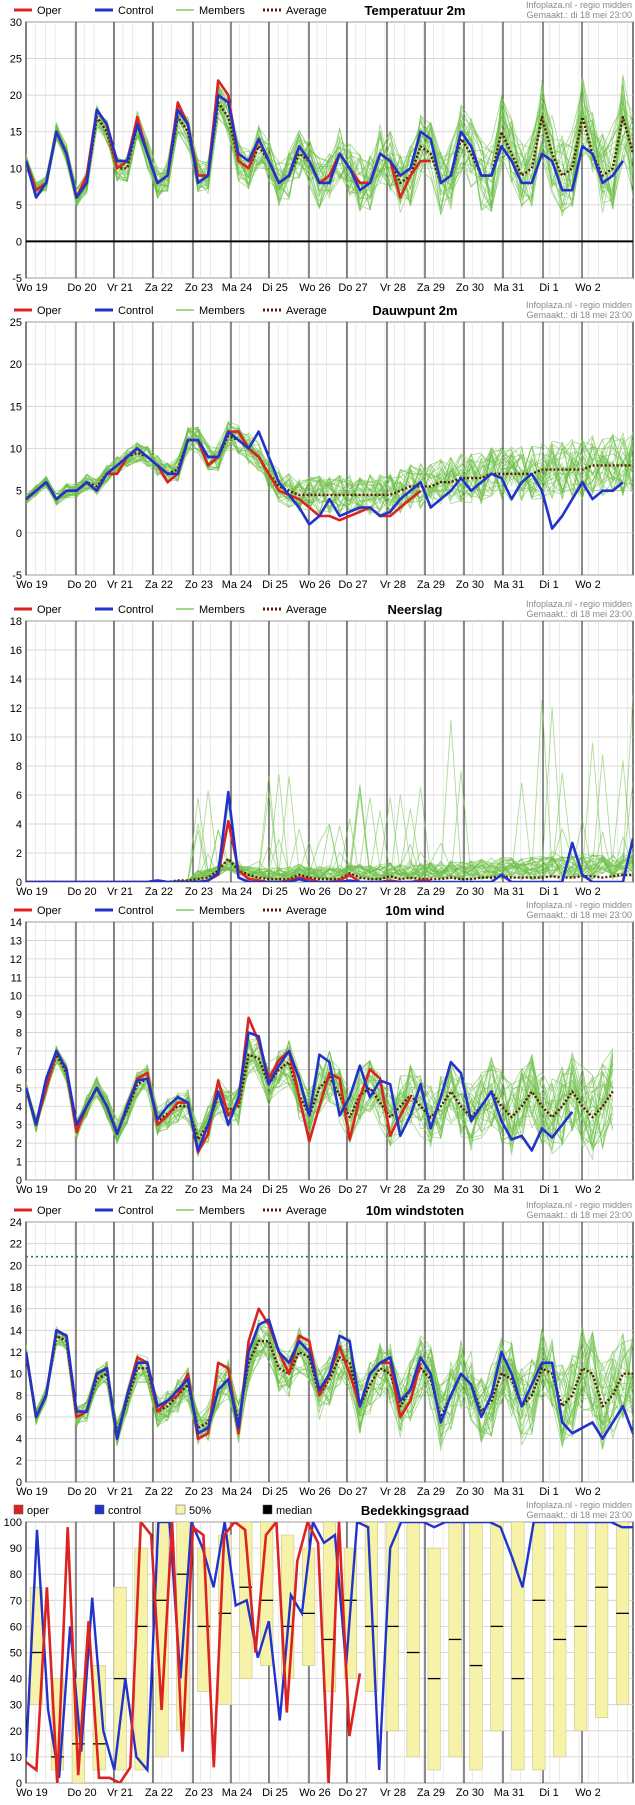 The height and width of the screenshot is (1805, 635). I want to click on y-tick-label: 50, so click(16, 1654).